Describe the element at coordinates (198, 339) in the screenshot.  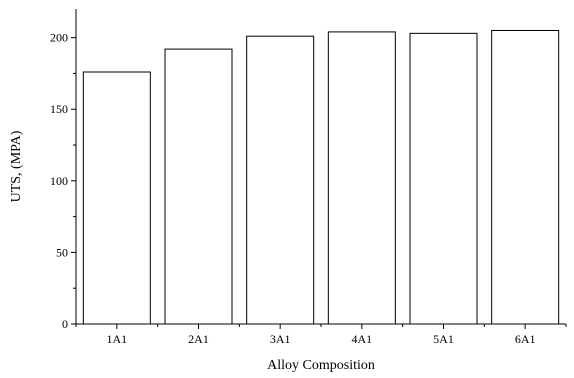
I see `x-tick-label: 2A1` at that location.